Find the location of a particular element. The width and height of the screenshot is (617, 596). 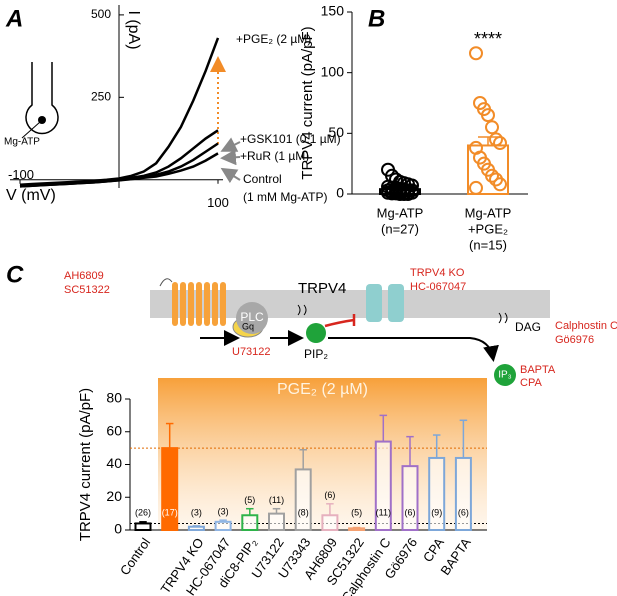

pip2-label: PIP₂ is located at coordinates (316, 354).